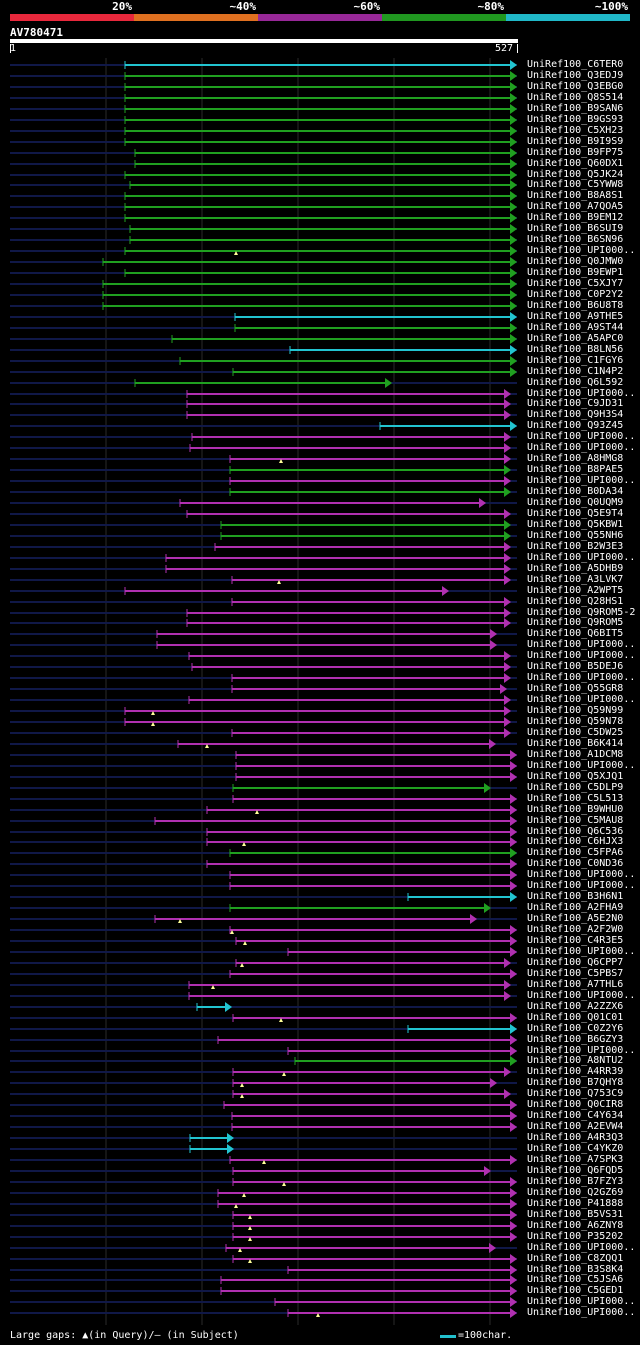 The height and width of the screenshot is (1345, 640). What do you see at coordinates (575, 579) in the screenshot?
I see `hit-label: UniRef100_A3LVK7` at bounding box center [575, 579].